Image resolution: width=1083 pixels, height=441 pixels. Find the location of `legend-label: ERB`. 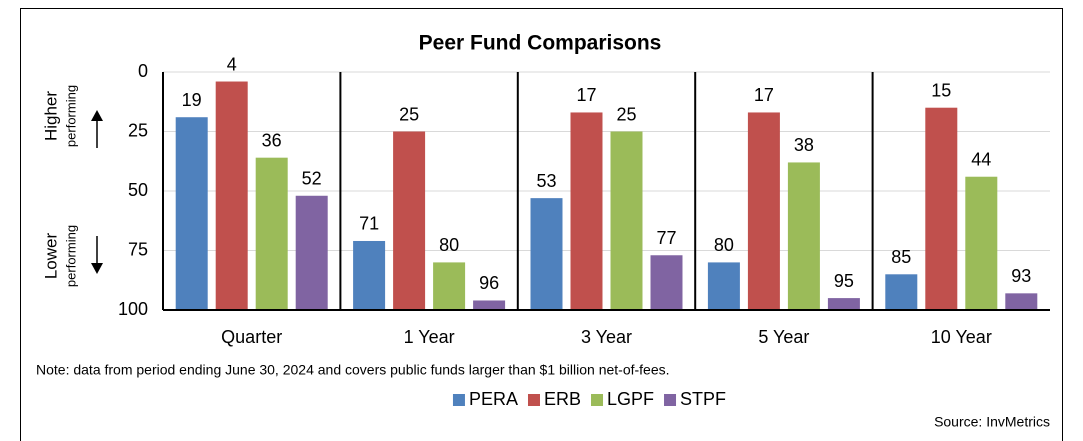

legend-label: ERB is located at coordinates (562, 399).